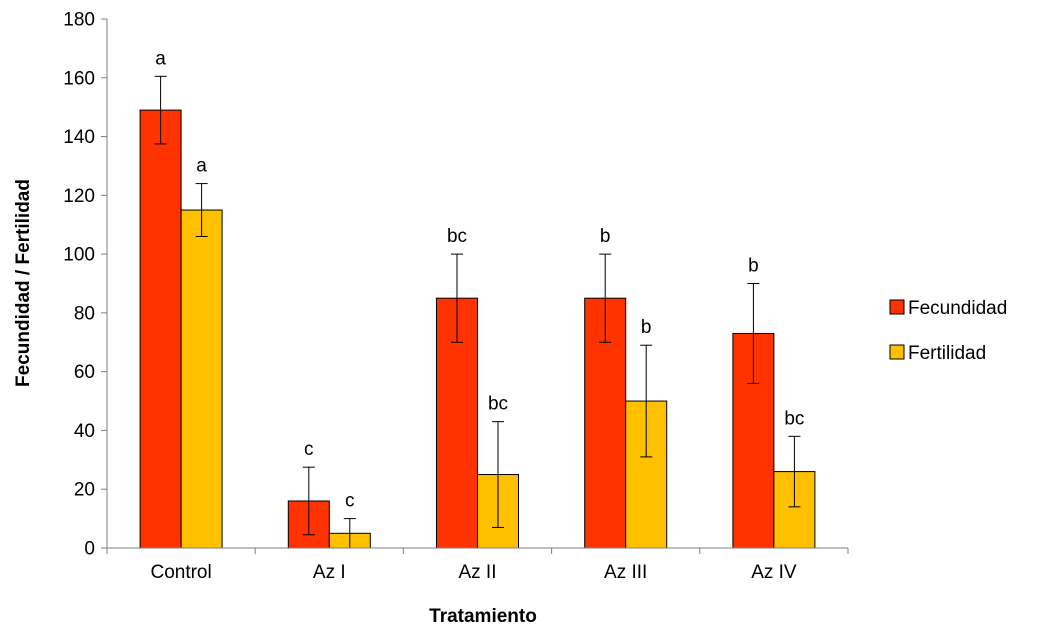 Image resolution: width=1040 pixels, height=634 pixels. What do you see at coordinates (79, 255) in the screenshot?
I see `y-tick-label-100: 100` at bounding box center [79, 255].